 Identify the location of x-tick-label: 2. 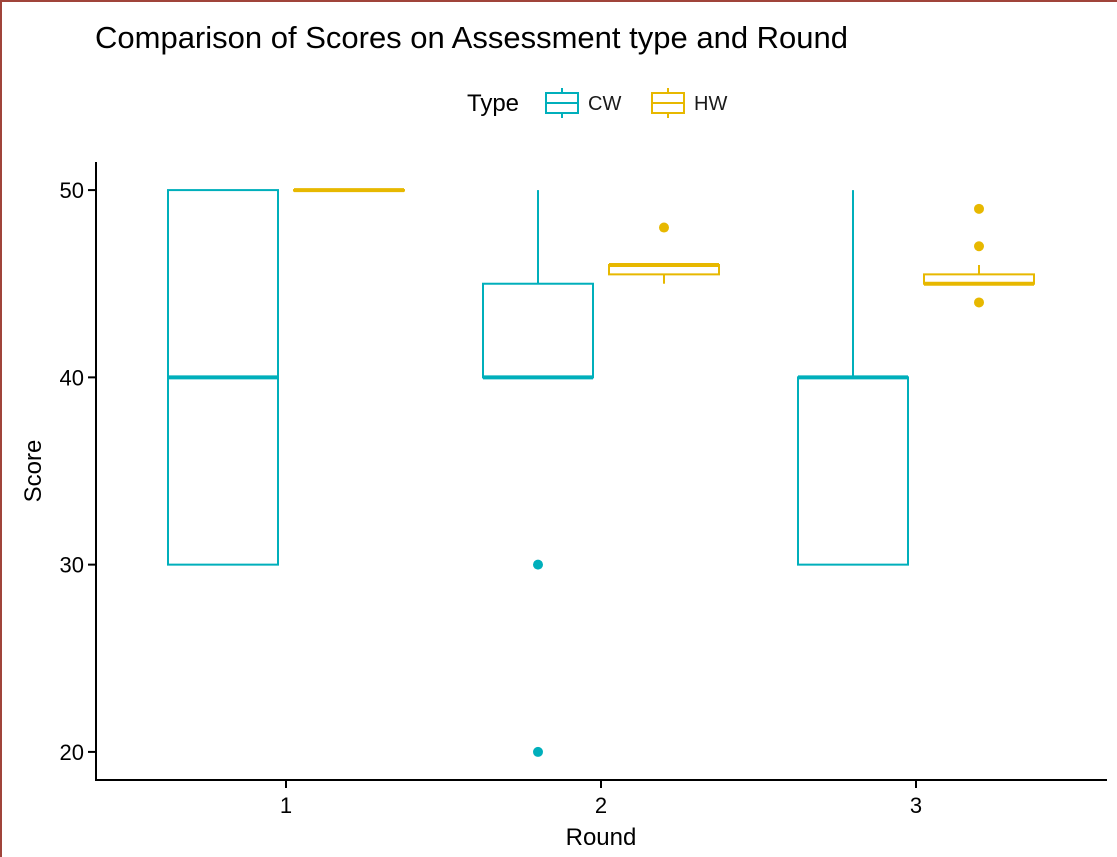
(601, 805).